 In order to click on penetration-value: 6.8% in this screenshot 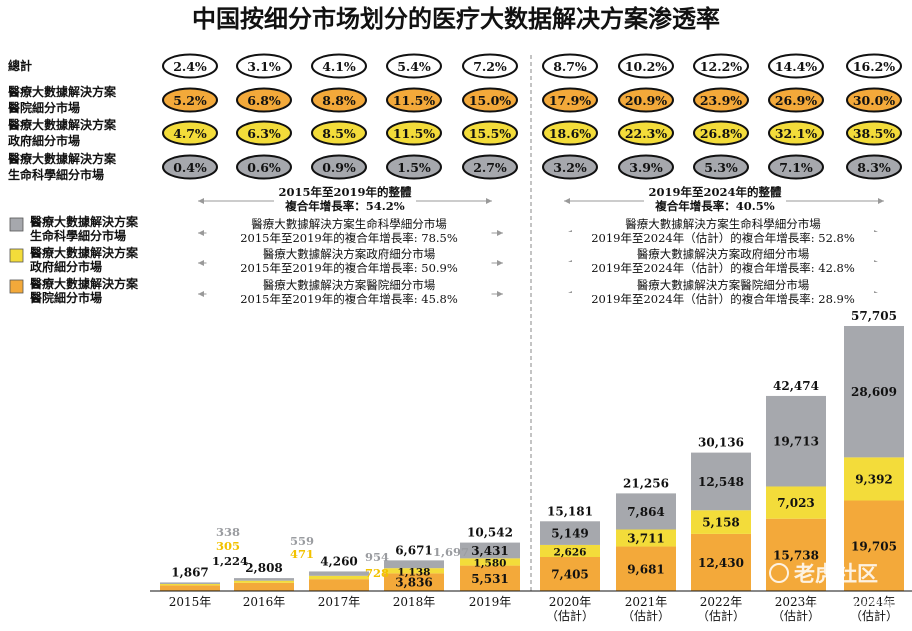, I will do `click(264, 100)`.